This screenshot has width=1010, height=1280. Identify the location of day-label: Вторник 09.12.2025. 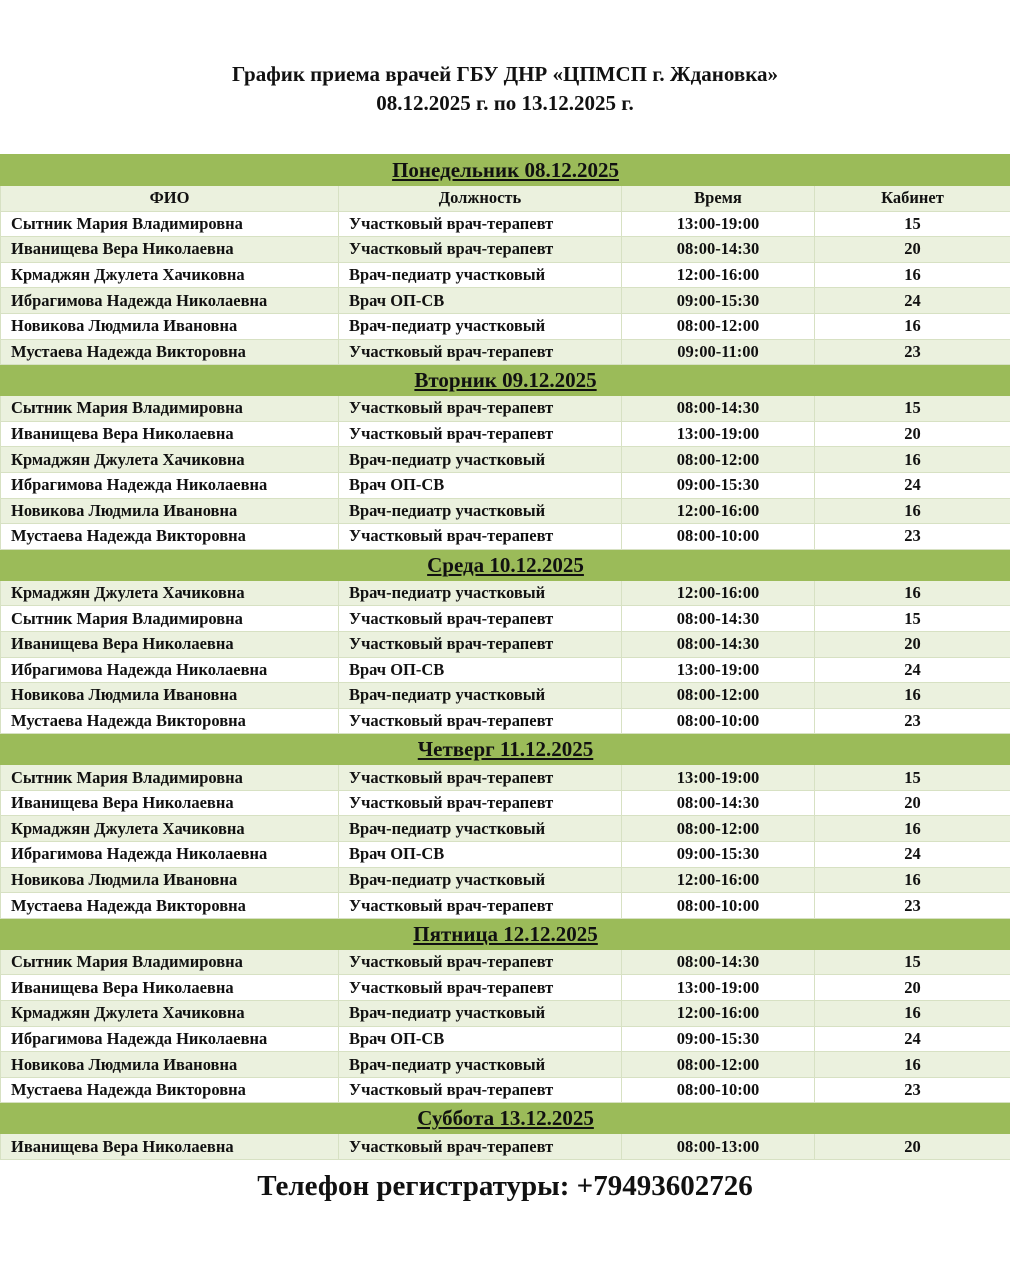
(505, 380).